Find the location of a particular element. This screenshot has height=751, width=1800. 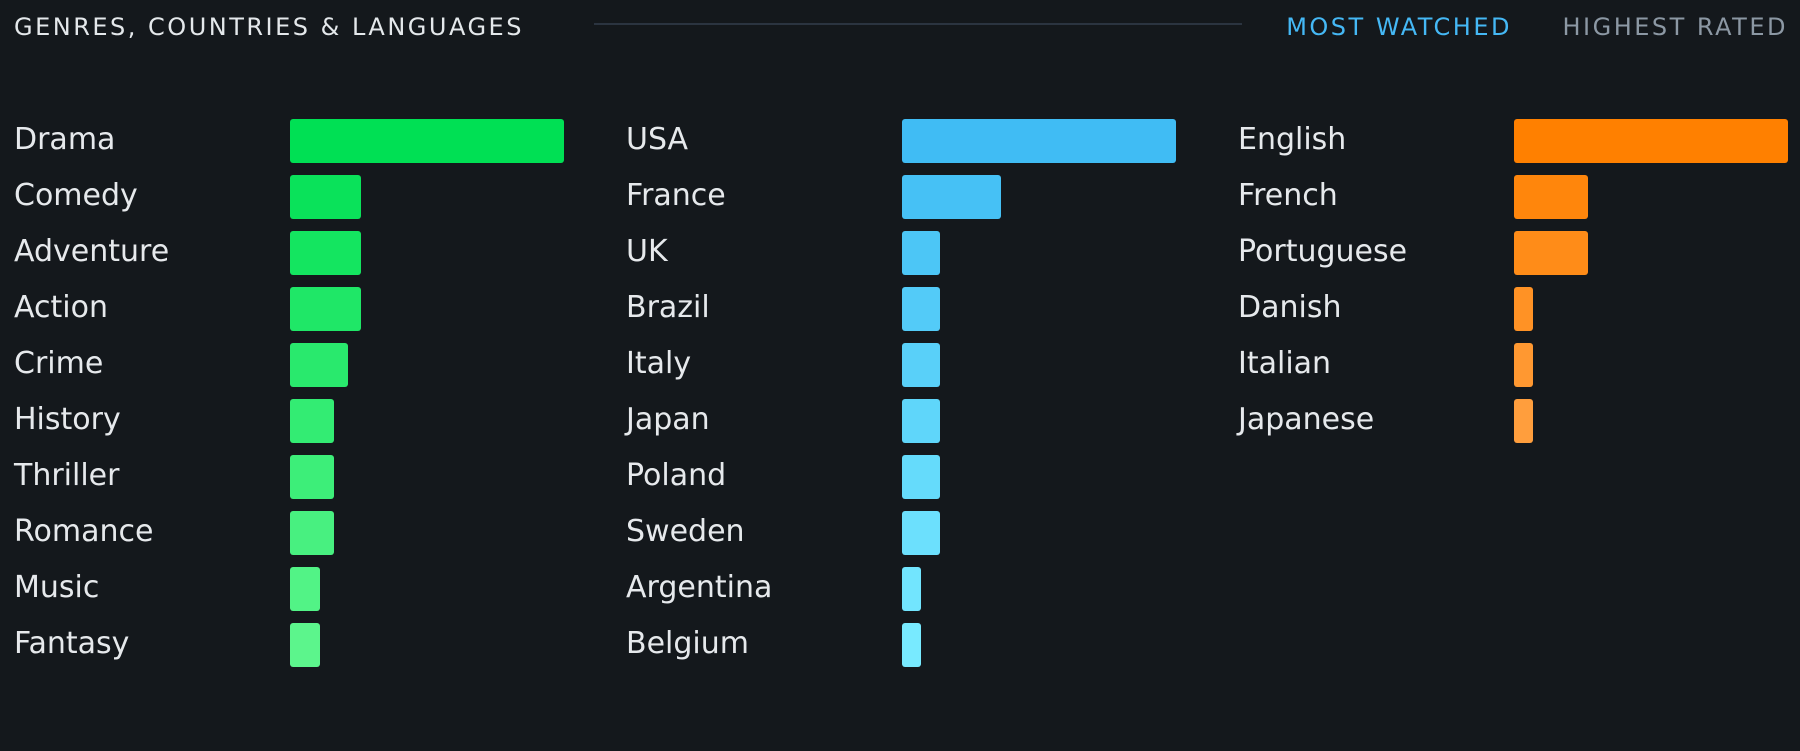

tab-most-watched: MOST WATCHED is located at coordinates (1399, 27).